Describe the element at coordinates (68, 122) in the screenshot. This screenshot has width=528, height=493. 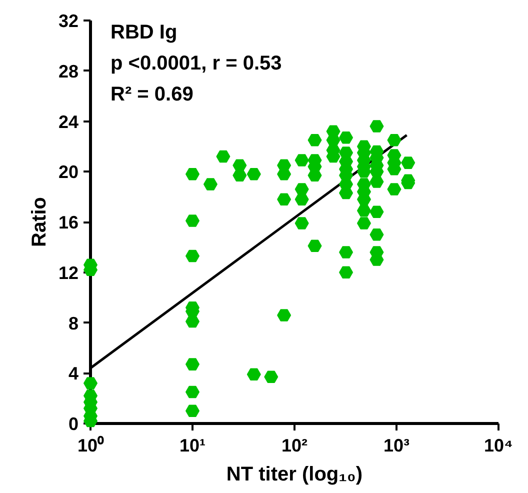
I see `y-tick-label: 24` at that location.